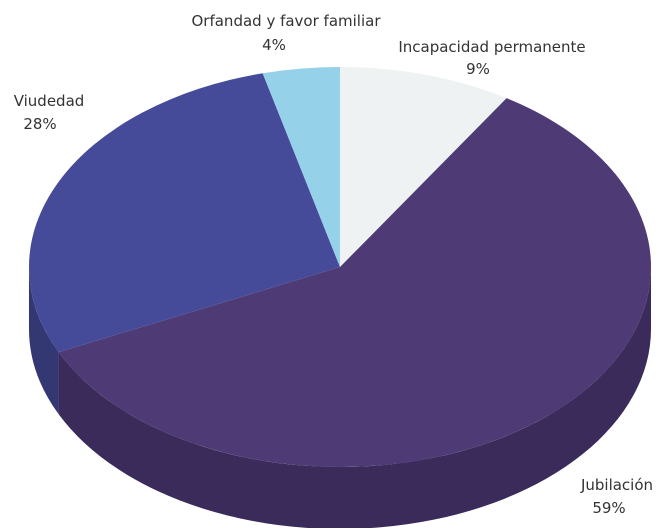 The image size is (657, 528). I want to click on slice-percent: 28%, so click(39, 124).